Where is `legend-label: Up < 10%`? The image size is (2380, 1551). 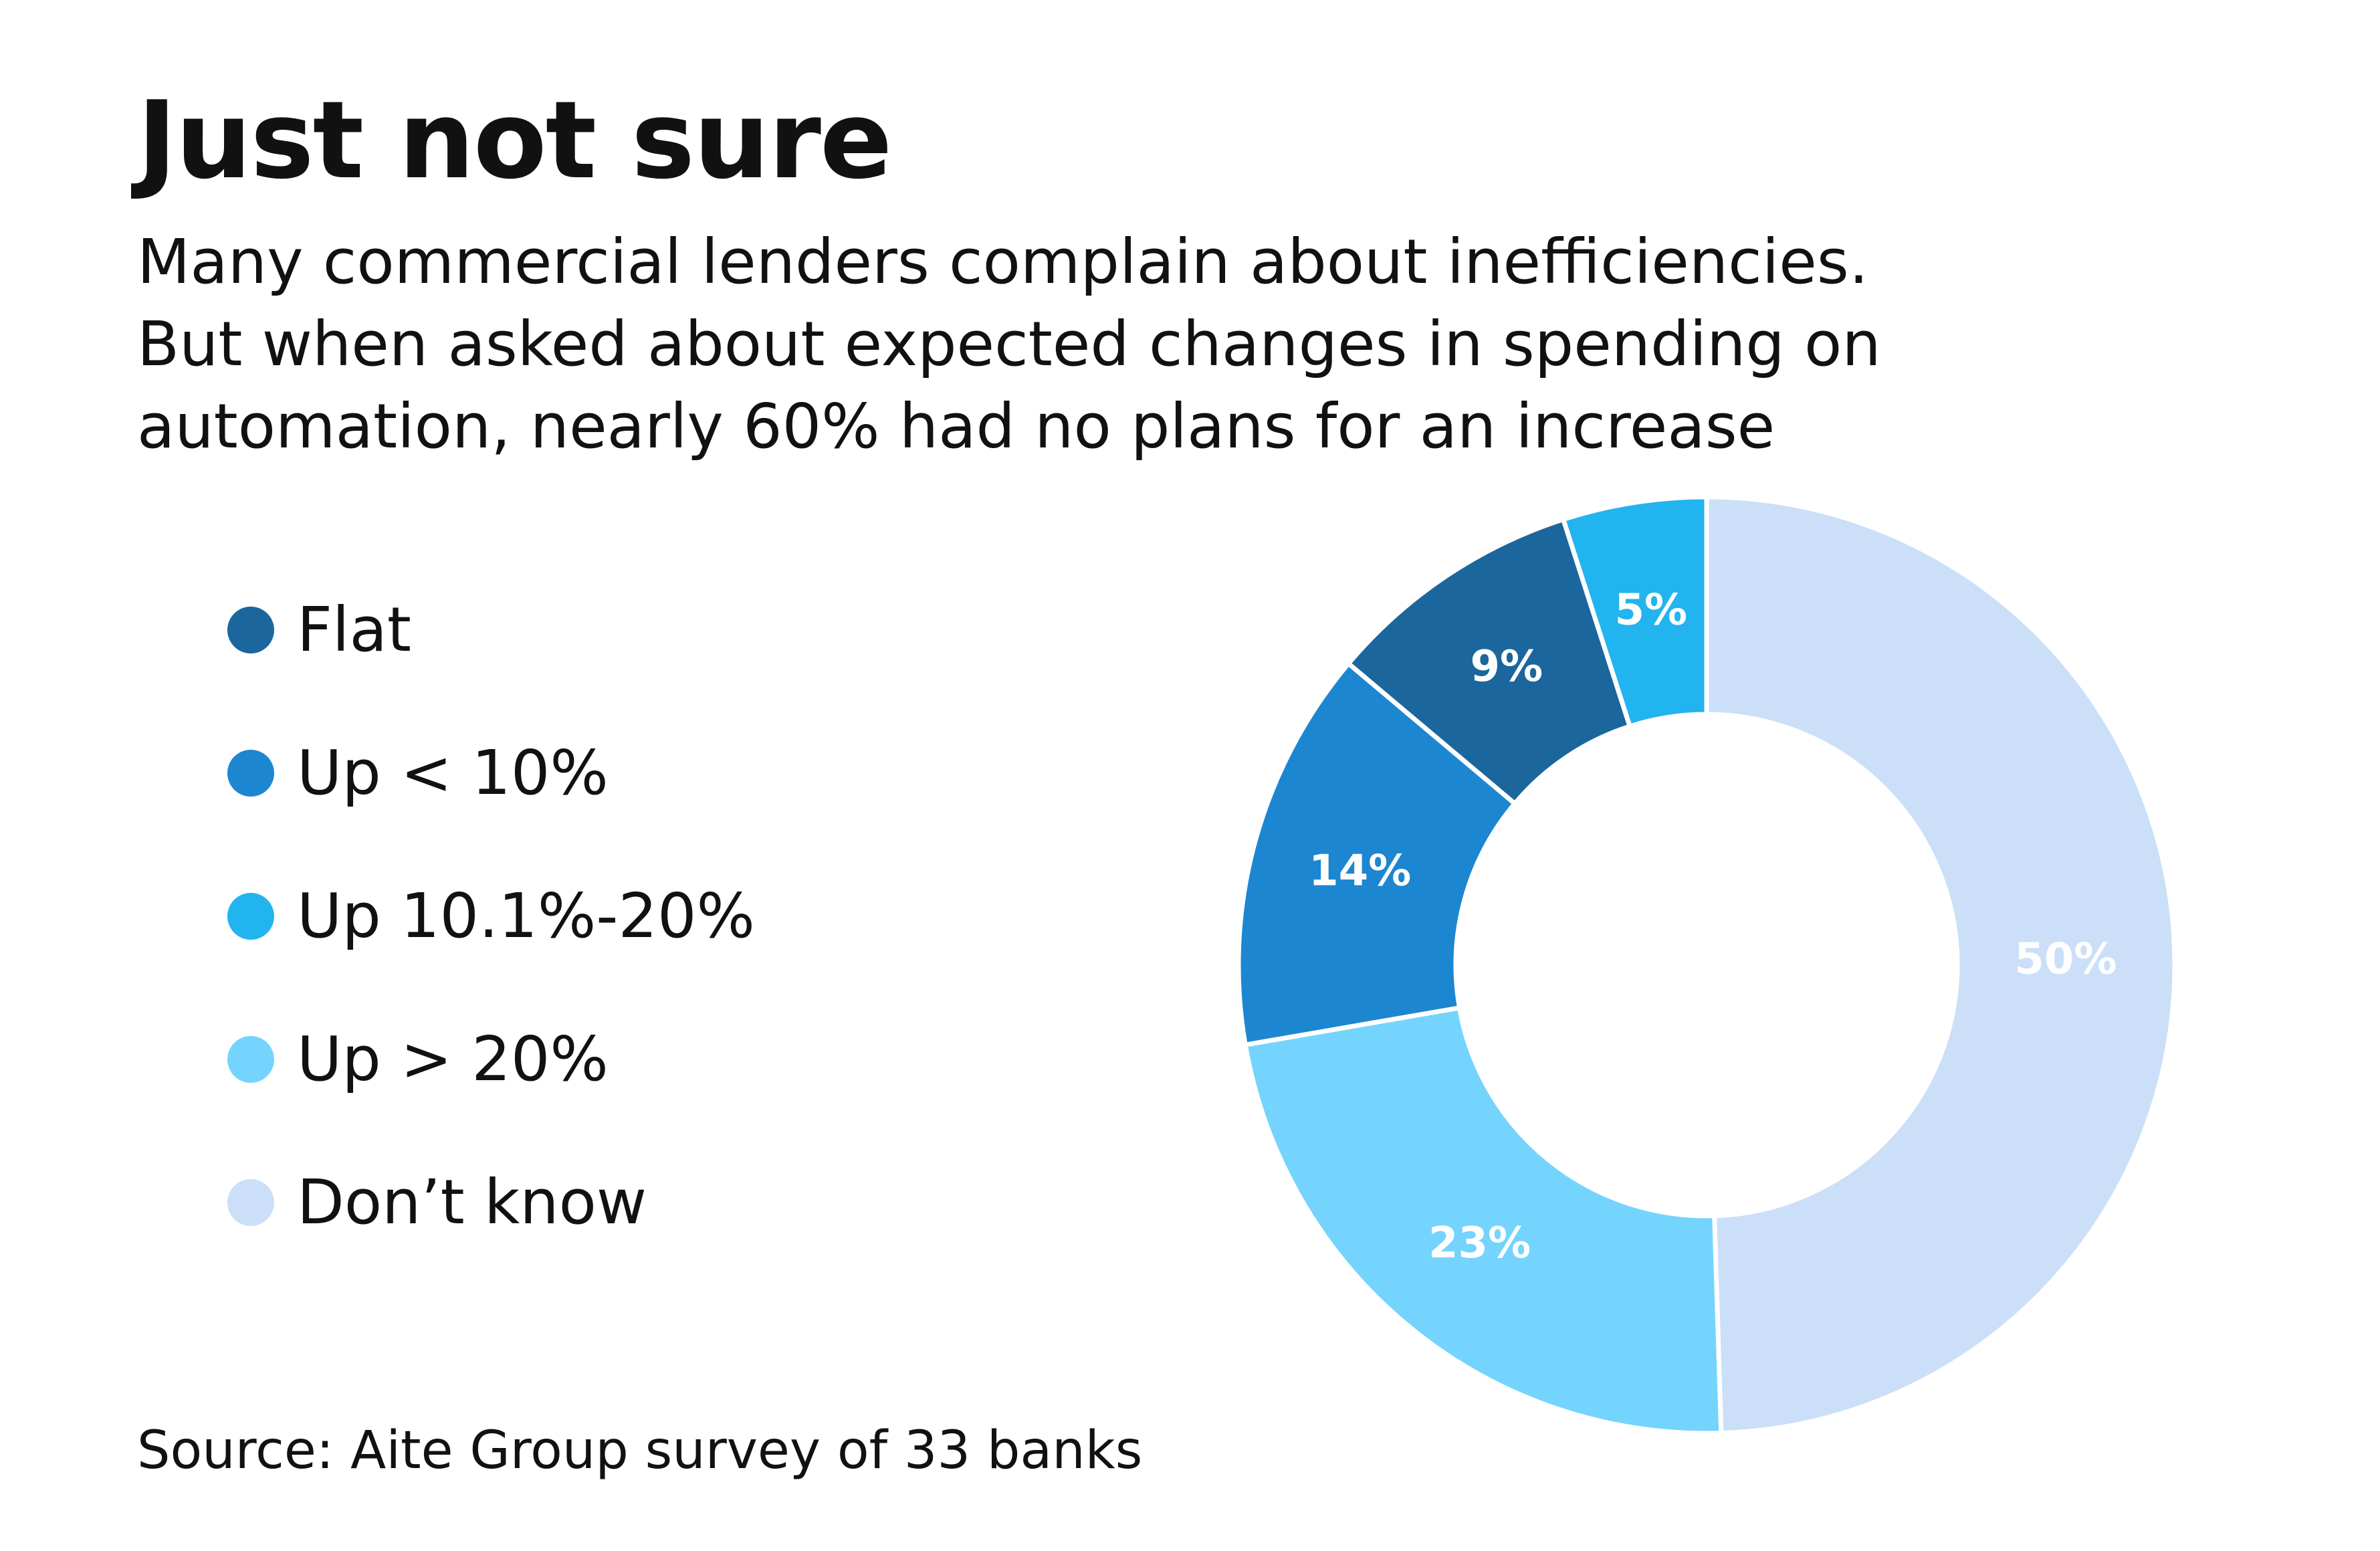 legend-label: Up < 10% is located at coordinates (453, 773).